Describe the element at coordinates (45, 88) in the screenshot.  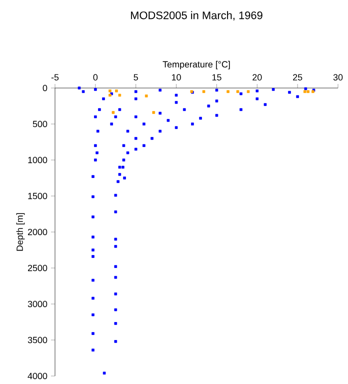
I see `y-tick-label: 0` at that location.